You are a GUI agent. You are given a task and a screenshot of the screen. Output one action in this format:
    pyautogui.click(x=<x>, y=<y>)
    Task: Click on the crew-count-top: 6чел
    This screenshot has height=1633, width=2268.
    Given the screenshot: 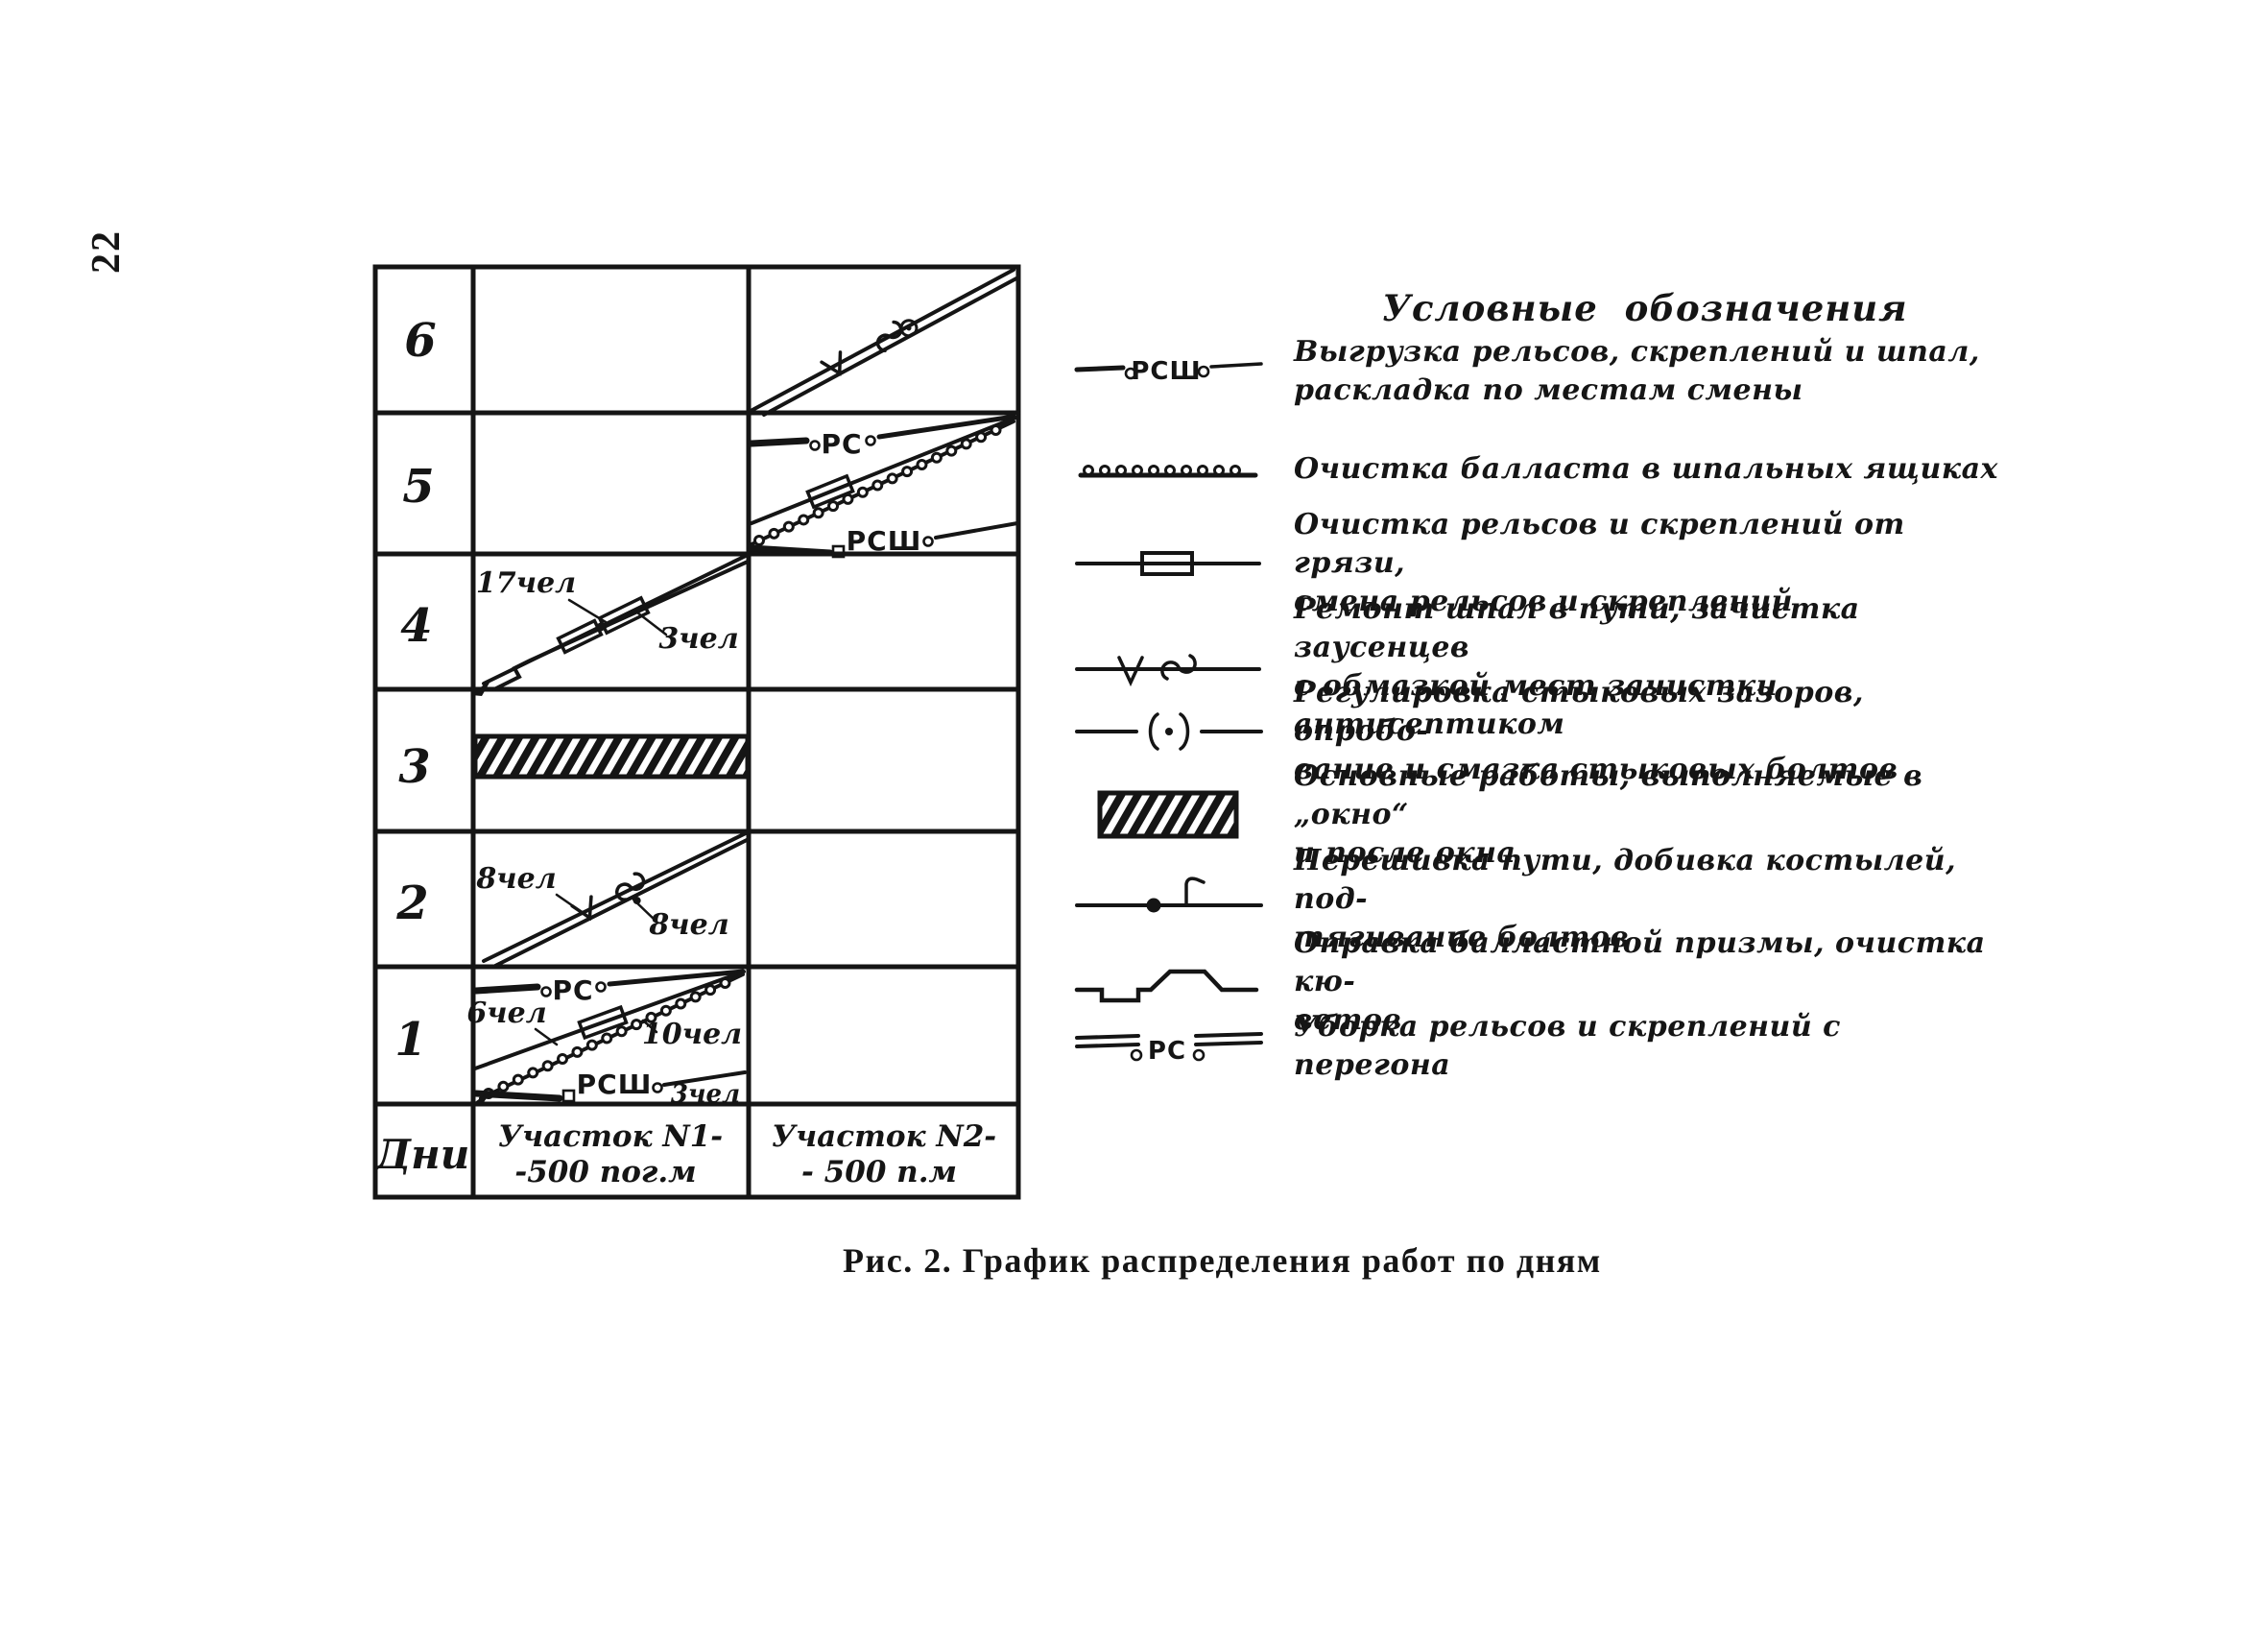 What is the action you would take?
    pyautogui.click(x=506, y=1014)
    